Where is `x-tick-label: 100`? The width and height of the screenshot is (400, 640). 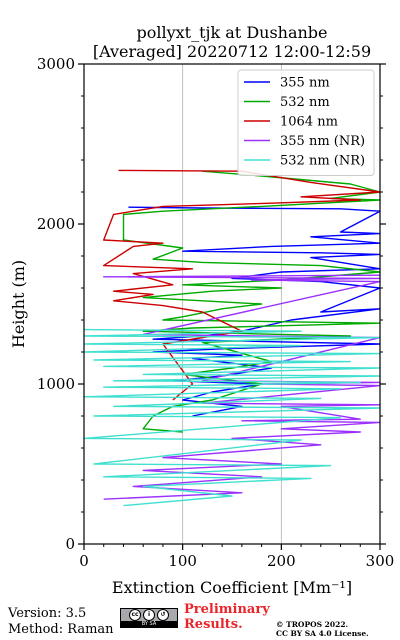 x-tick-label: 100 is located at coordinates (182, 561).